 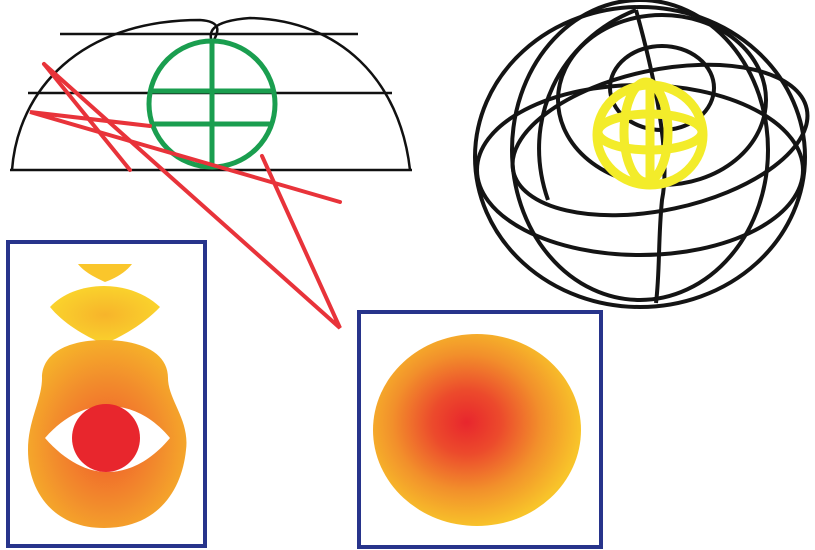 I want to click on leader-line-to-vertical-section, so click(x=185, y=157).